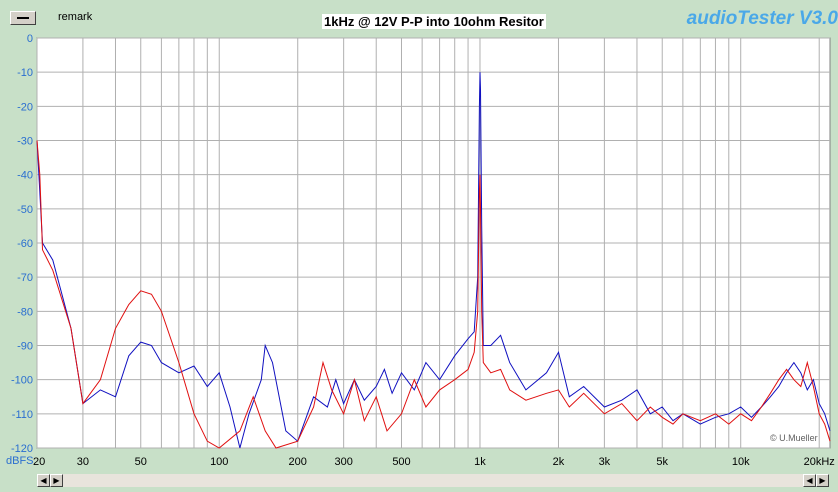  I want to click on y-tick-label: -10, so click(25, 73).